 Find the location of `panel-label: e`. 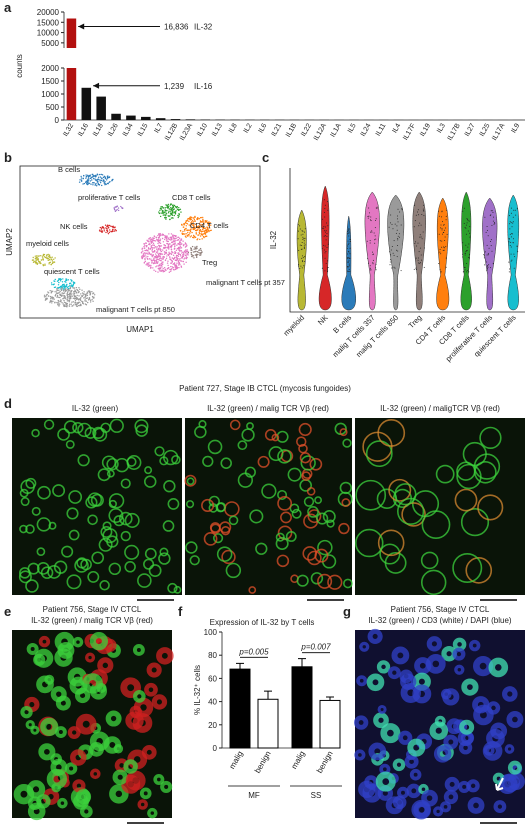

panel-label: e is located at coordinates (7, 611).